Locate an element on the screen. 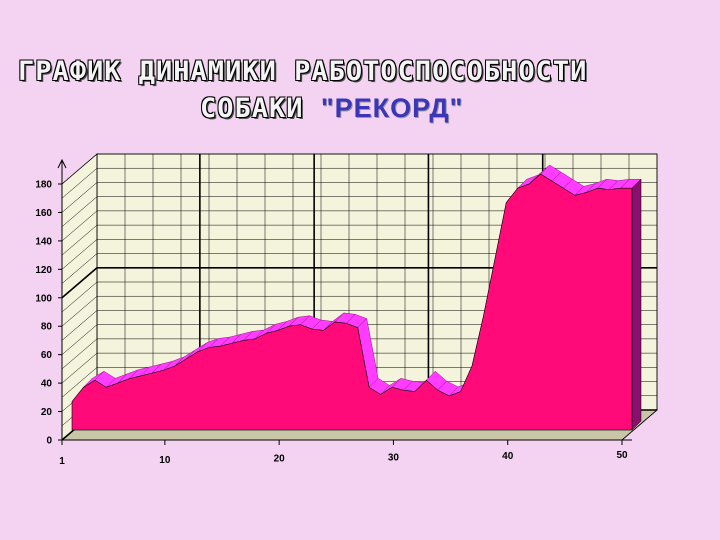 The height and width of the screenshot is (540, 720). y-tick-label: 20 is located at coordinates (47, 412).